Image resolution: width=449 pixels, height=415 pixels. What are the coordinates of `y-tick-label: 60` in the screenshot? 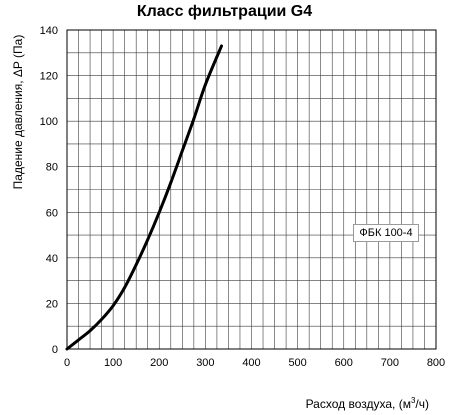 It's located at (52, 213).